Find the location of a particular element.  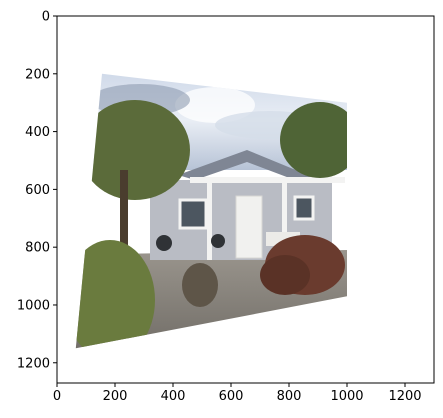

x-tick-label: 400 is located at coordinates (173, 396).